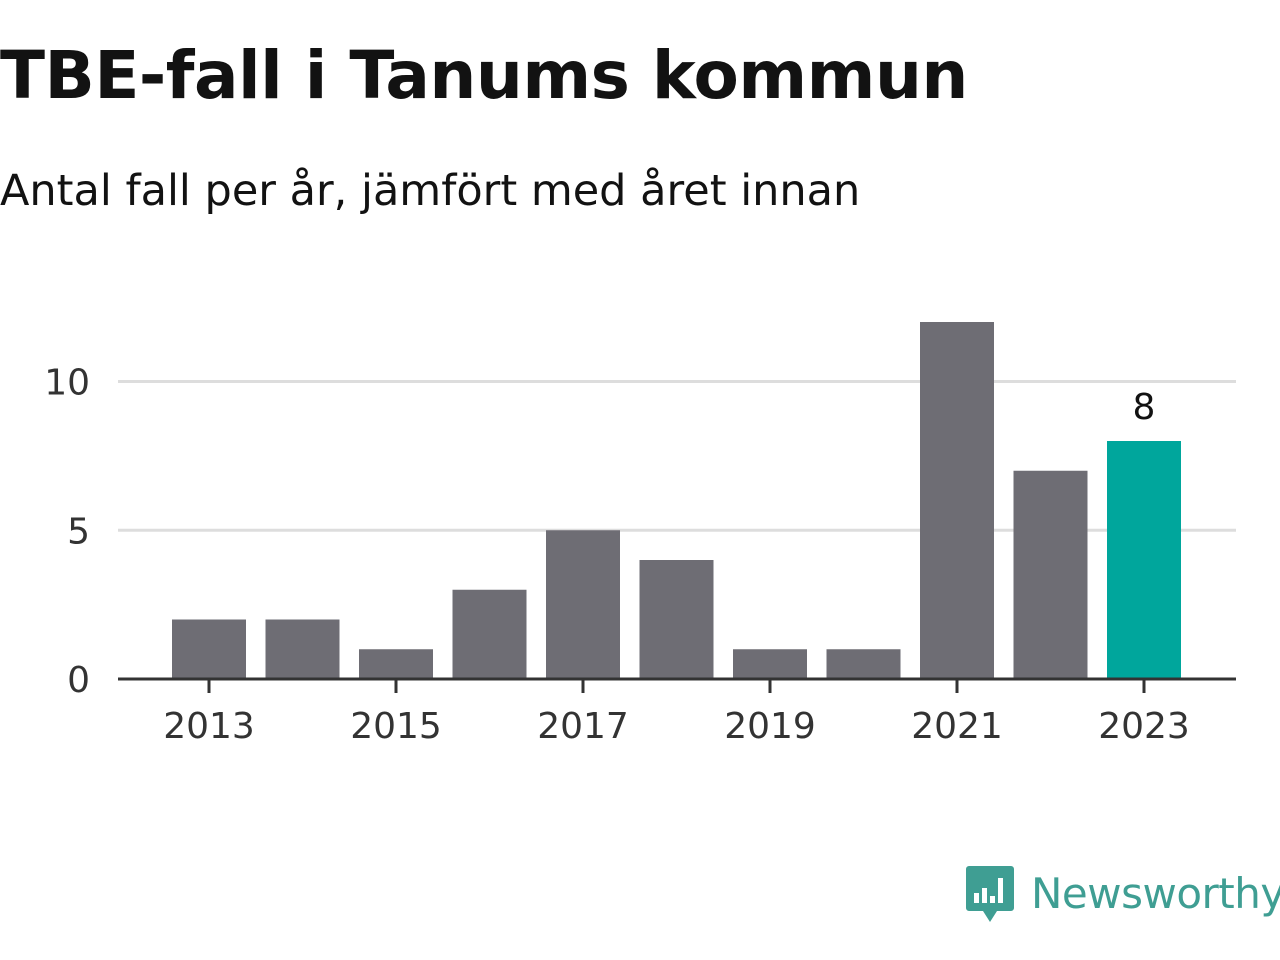 The image size is (1280, 960). What do you see at coordinates (78, 531) in the screenshot?
I see `y-tick-label: 5` at bounding box center [78, 531].